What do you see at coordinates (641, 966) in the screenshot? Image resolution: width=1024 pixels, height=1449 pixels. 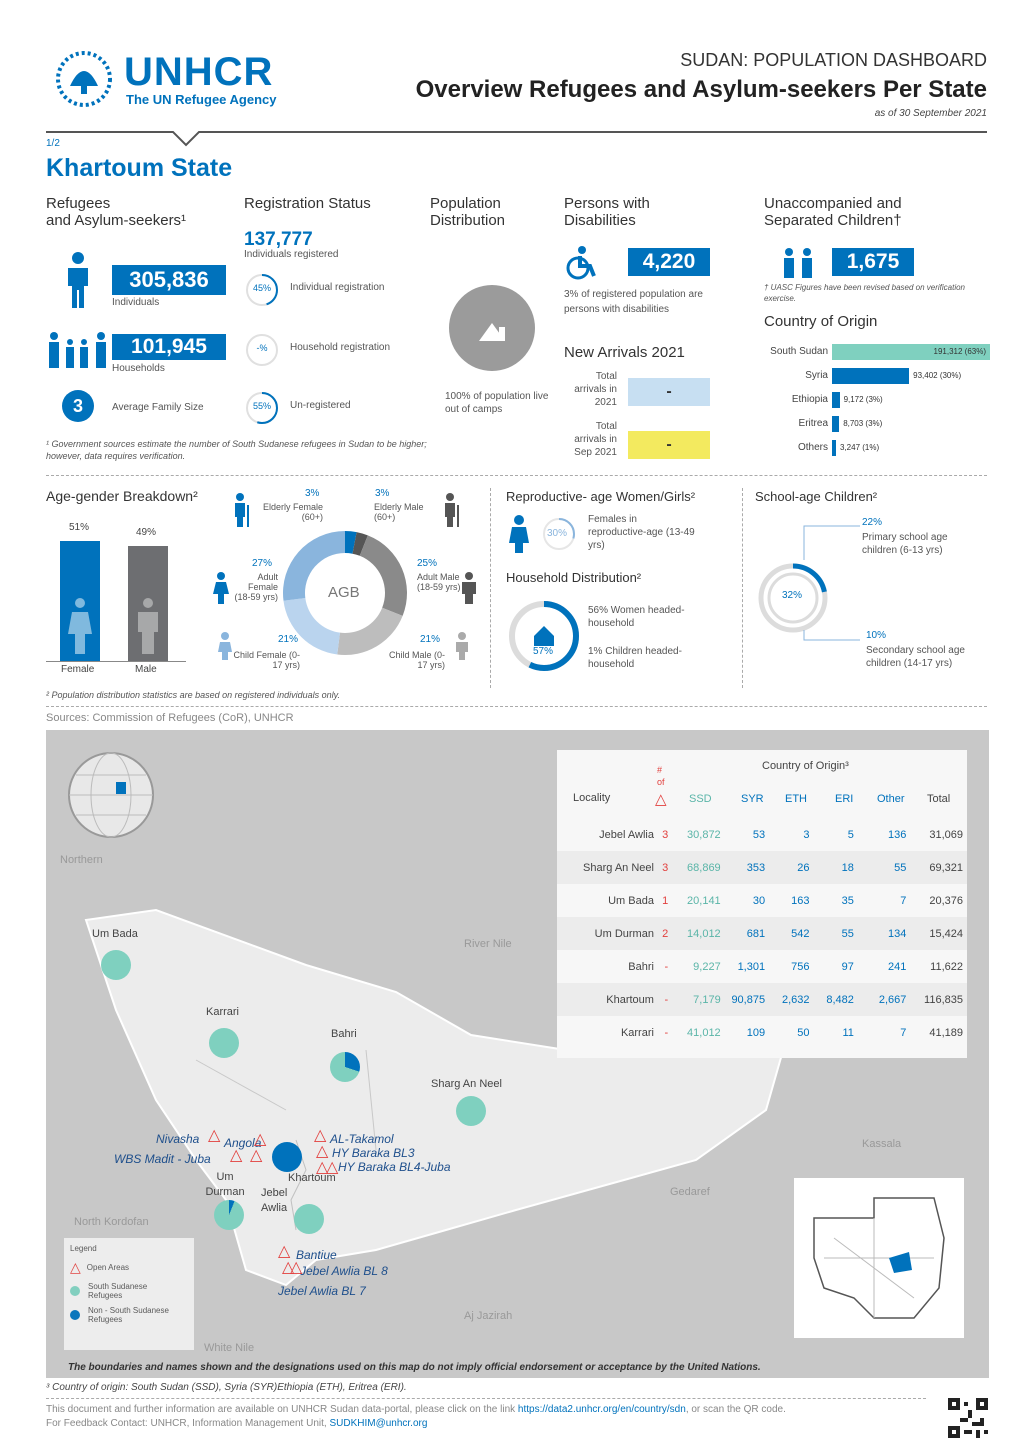 I see `table-cell: Bahri` at bounding box center [641, 966].